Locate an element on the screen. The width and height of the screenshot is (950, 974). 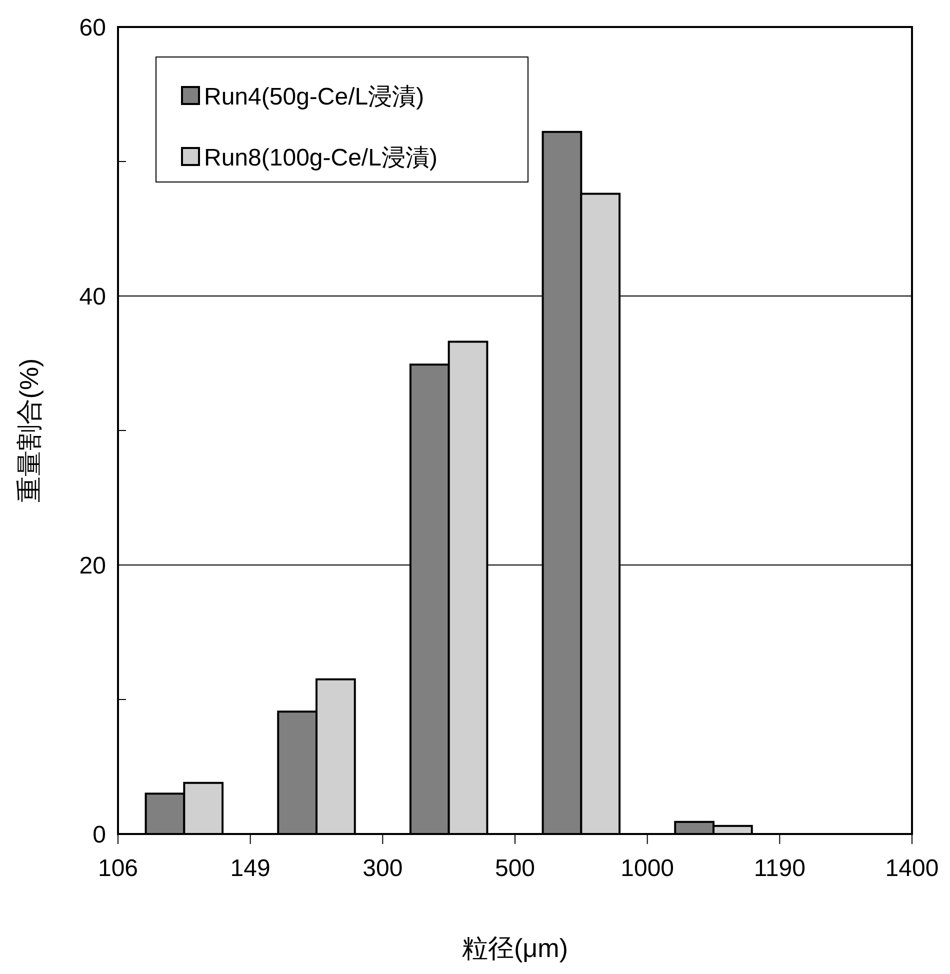
x-tick-label: 1190 is located at coordinates (780, 868).